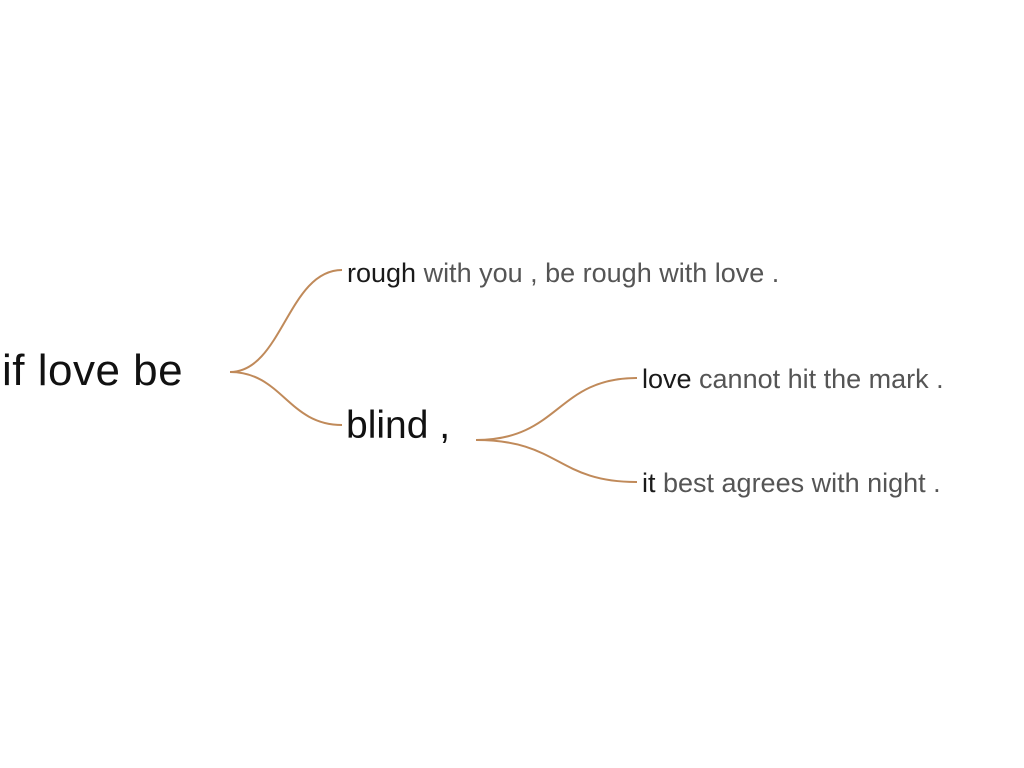 This screenshot has width=1024, height=768. What do you see at coordinates (667, 379) in the screenshot?
I see `leaf-head-word: love` at bounding box center [667, 379].